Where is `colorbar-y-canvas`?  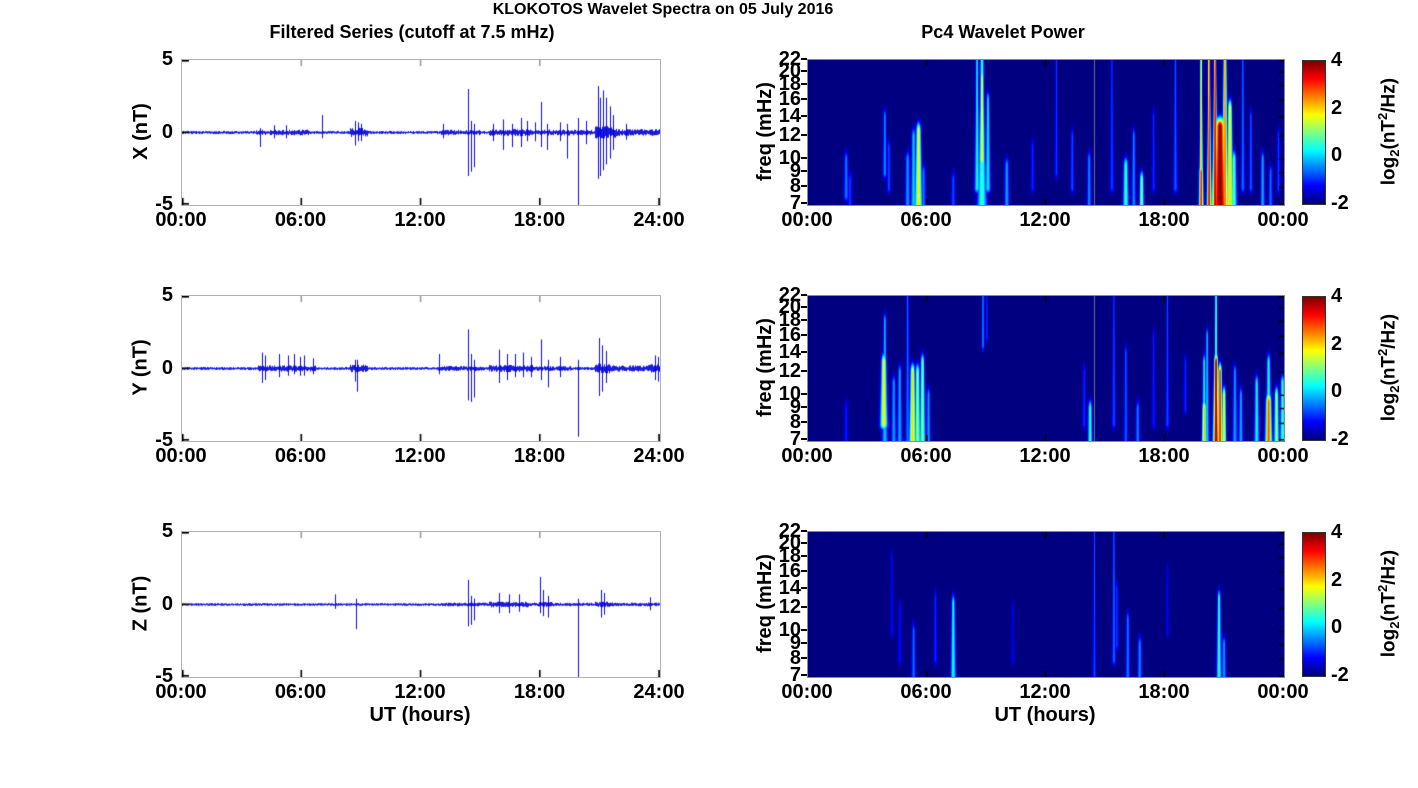 colorbar-y-canvas is located at coordinates (1314, 368).